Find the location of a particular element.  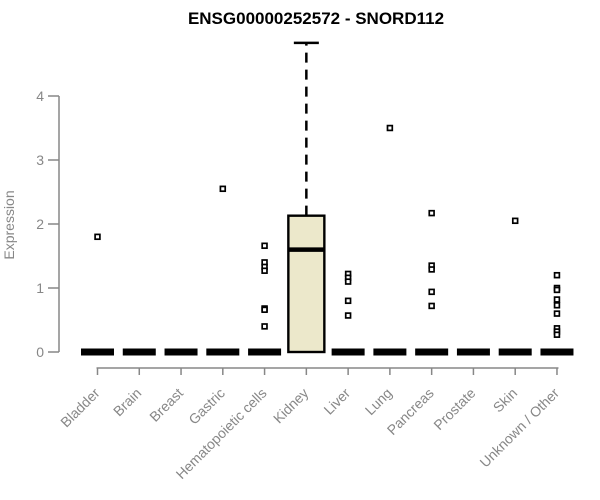

x-tick-label: Bladder is located at coordinates (80, 408).